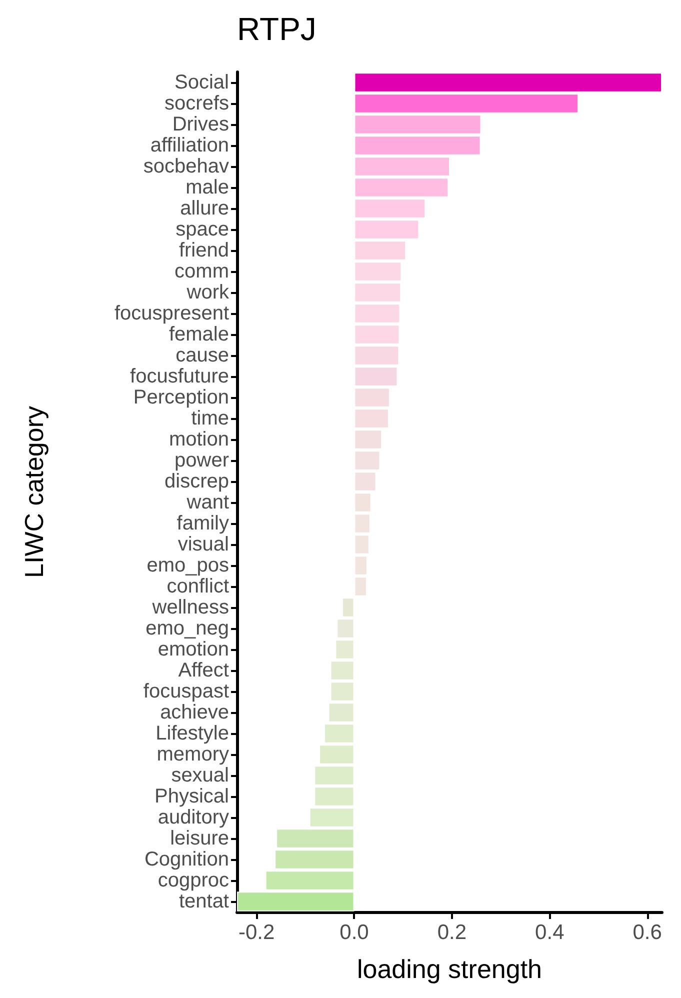 Image resolution: width=681 pixels, height=998 pixels. What do you see at coordinates (193, 649) in the screenshot?
I see `y-tick-label: emotion` at bounding box center [193, 649].